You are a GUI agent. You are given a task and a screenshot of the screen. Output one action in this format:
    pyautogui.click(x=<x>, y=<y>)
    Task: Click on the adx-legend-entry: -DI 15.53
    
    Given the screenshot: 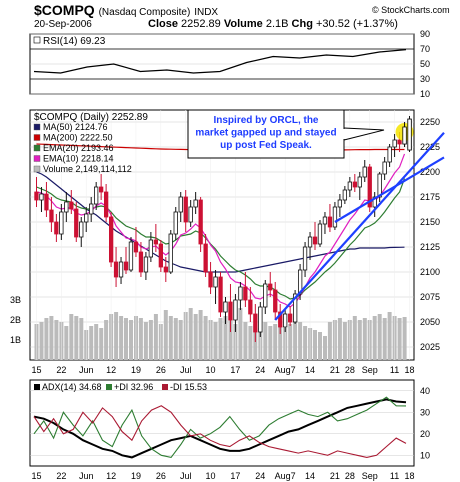 What is the action you would take?
    pyautogui.click(x=188, y=387)
    